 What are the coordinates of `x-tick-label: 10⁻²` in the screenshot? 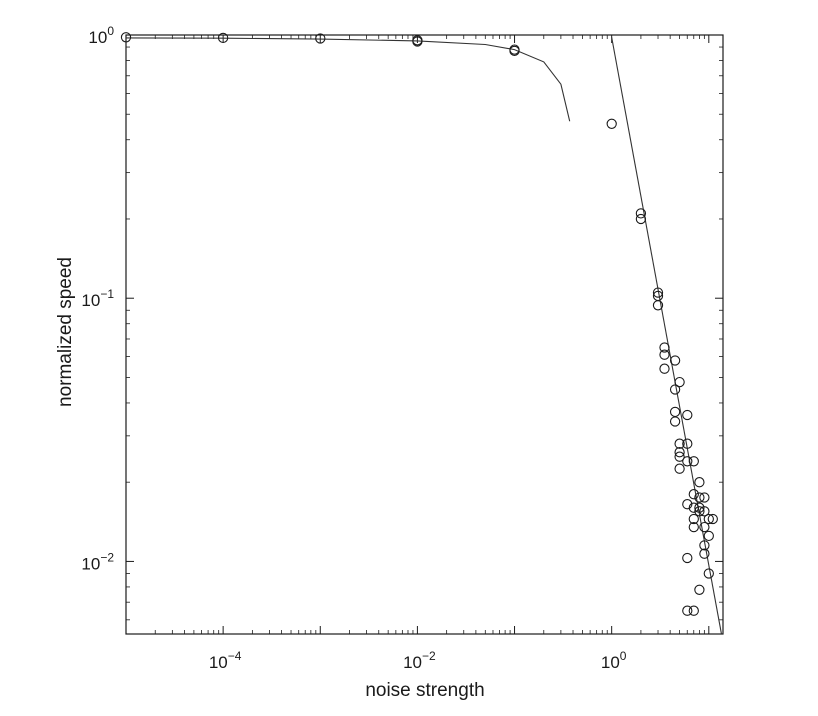 It's located at (419, 660).